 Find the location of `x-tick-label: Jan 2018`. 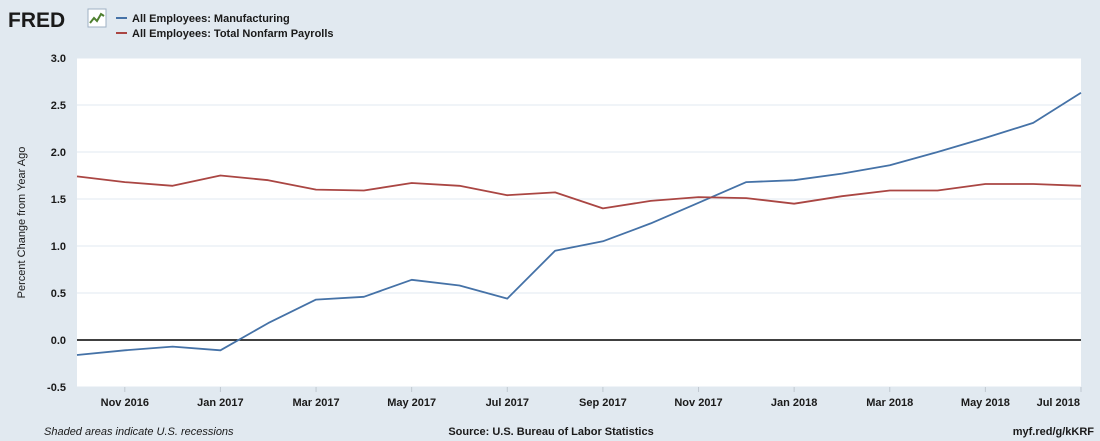

x-tick-label: Jan 2018 is located at coordinates (794, 403).